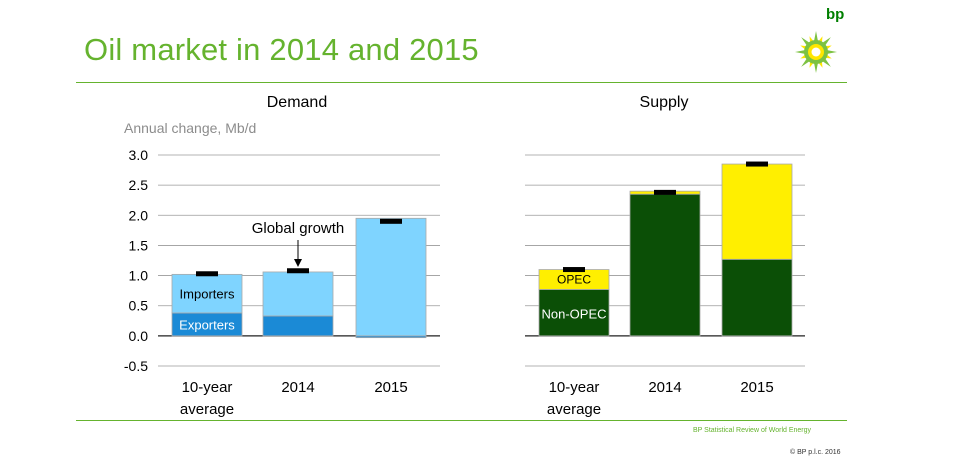 The width and height of the screenshot is (975, 462). Describe the element at coordinates (298, 263) in the screenshot. I see `annotation-arrowhead` at that location.